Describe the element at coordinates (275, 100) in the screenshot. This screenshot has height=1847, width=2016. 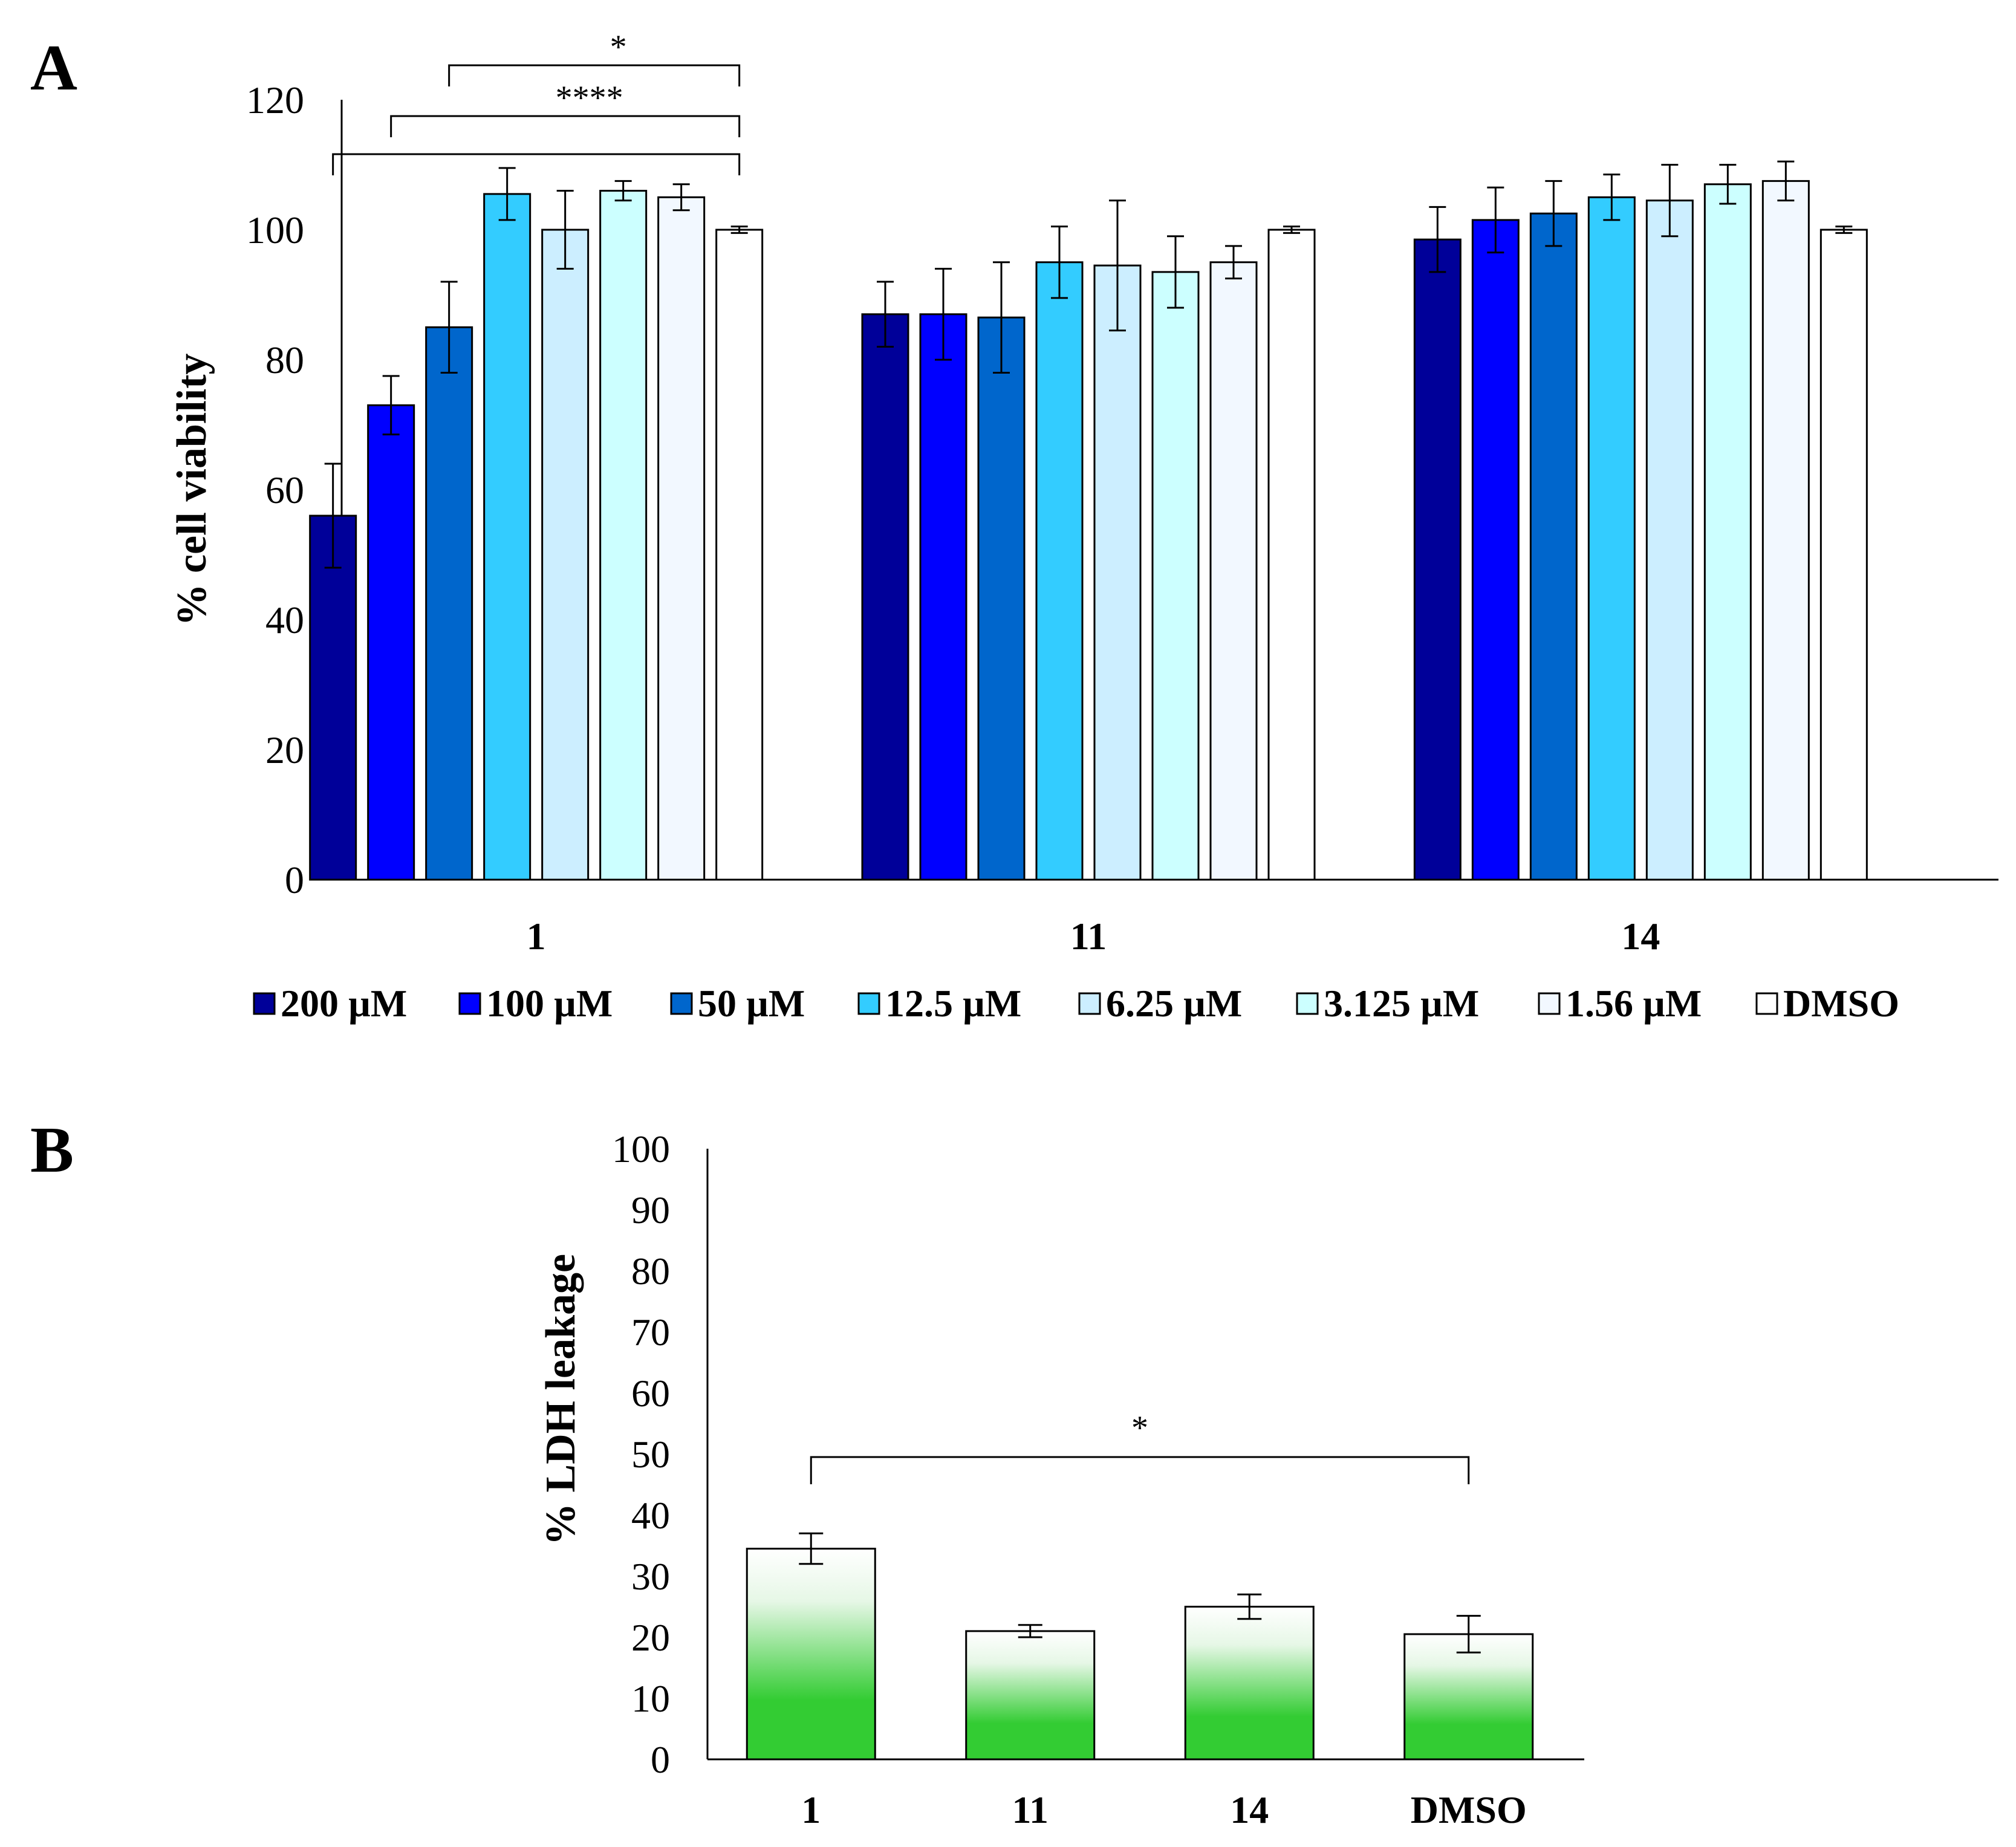
I see `y-tick-label: 120` at that location.